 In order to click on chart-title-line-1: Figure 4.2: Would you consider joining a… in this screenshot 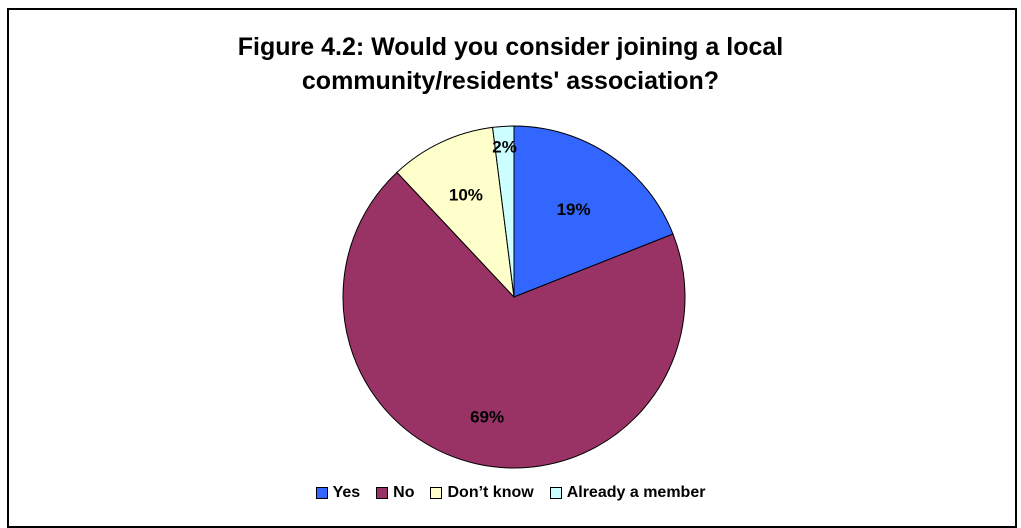, I will do `click(510, 47)`.